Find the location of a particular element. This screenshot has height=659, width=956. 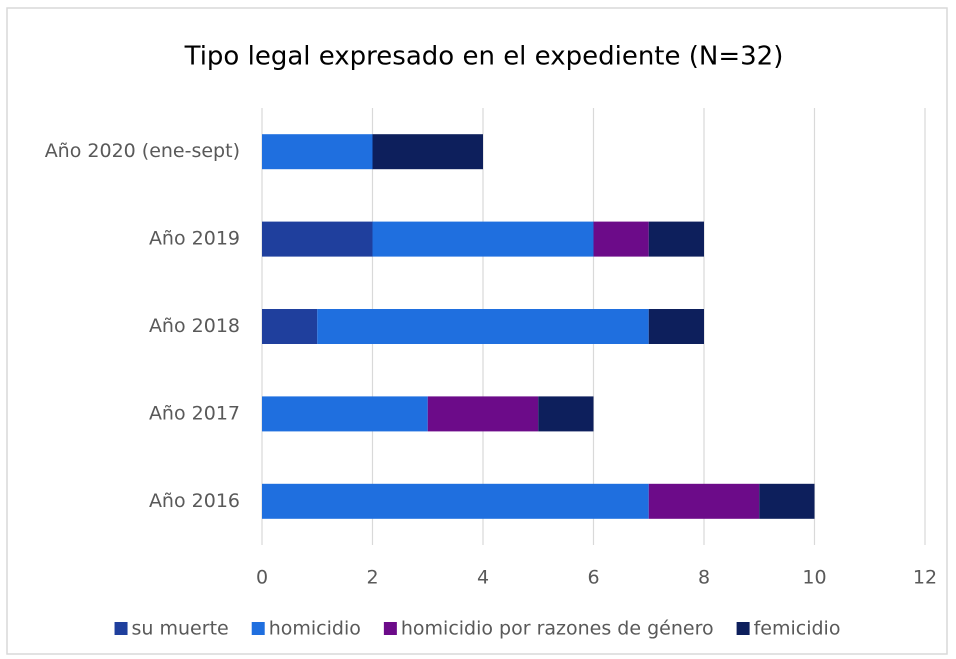

legend-label: su muerte is located at coordinates (180, 629).